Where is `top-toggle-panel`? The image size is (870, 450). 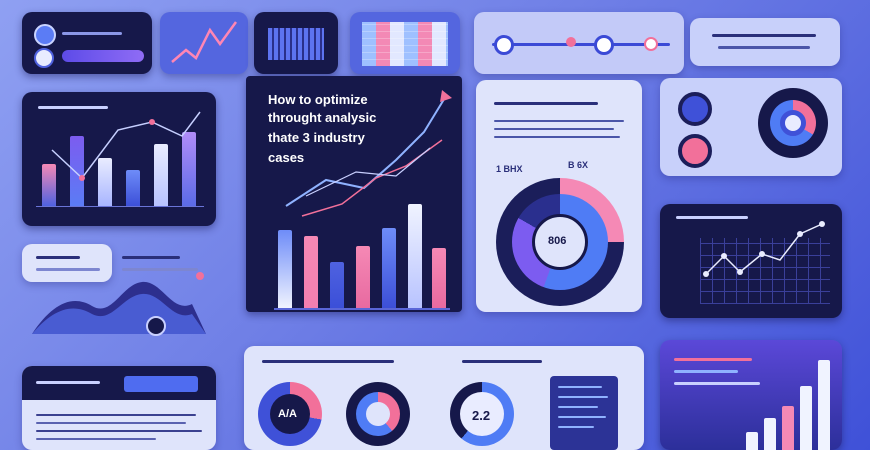
top-toggle-panel is located at coordinates (87, 43).